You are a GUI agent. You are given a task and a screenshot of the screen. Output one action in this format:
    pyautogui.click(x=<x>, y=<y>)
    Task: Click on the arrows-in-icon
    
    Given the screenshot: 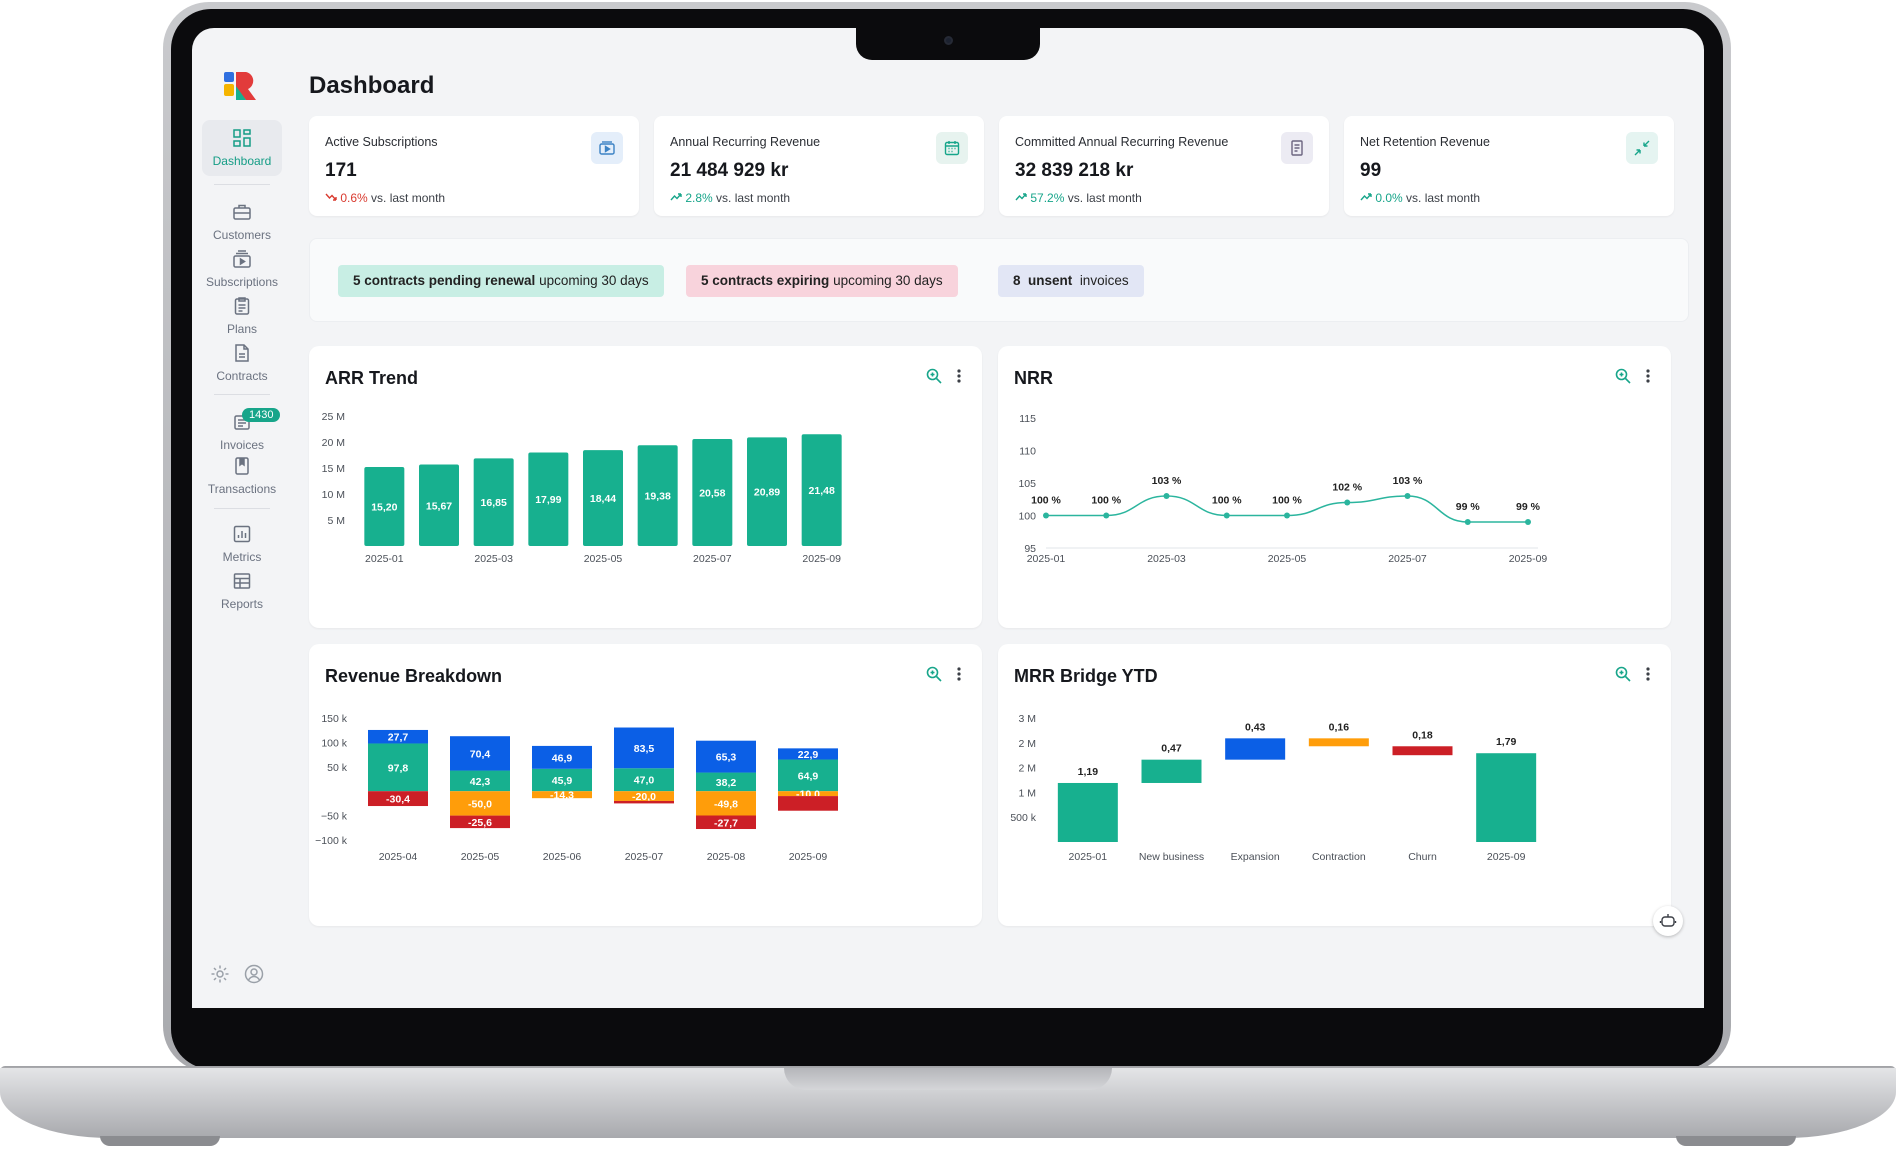 What is the action you would take?
    pyautogui.click(x=1642, y=148)
    